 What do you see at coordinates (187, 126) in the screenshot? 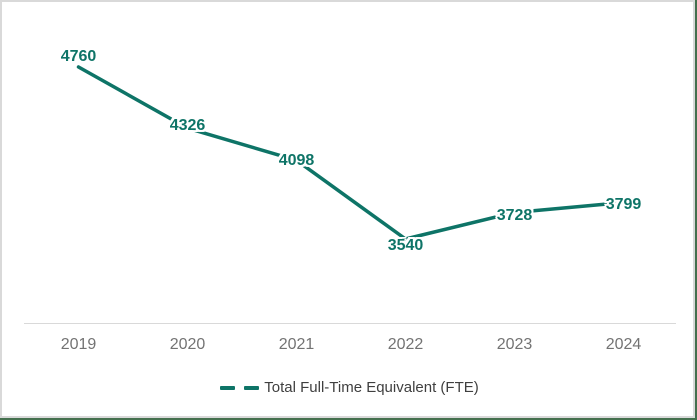
I see `data-label: 4326` at bounding box center [187, 126].